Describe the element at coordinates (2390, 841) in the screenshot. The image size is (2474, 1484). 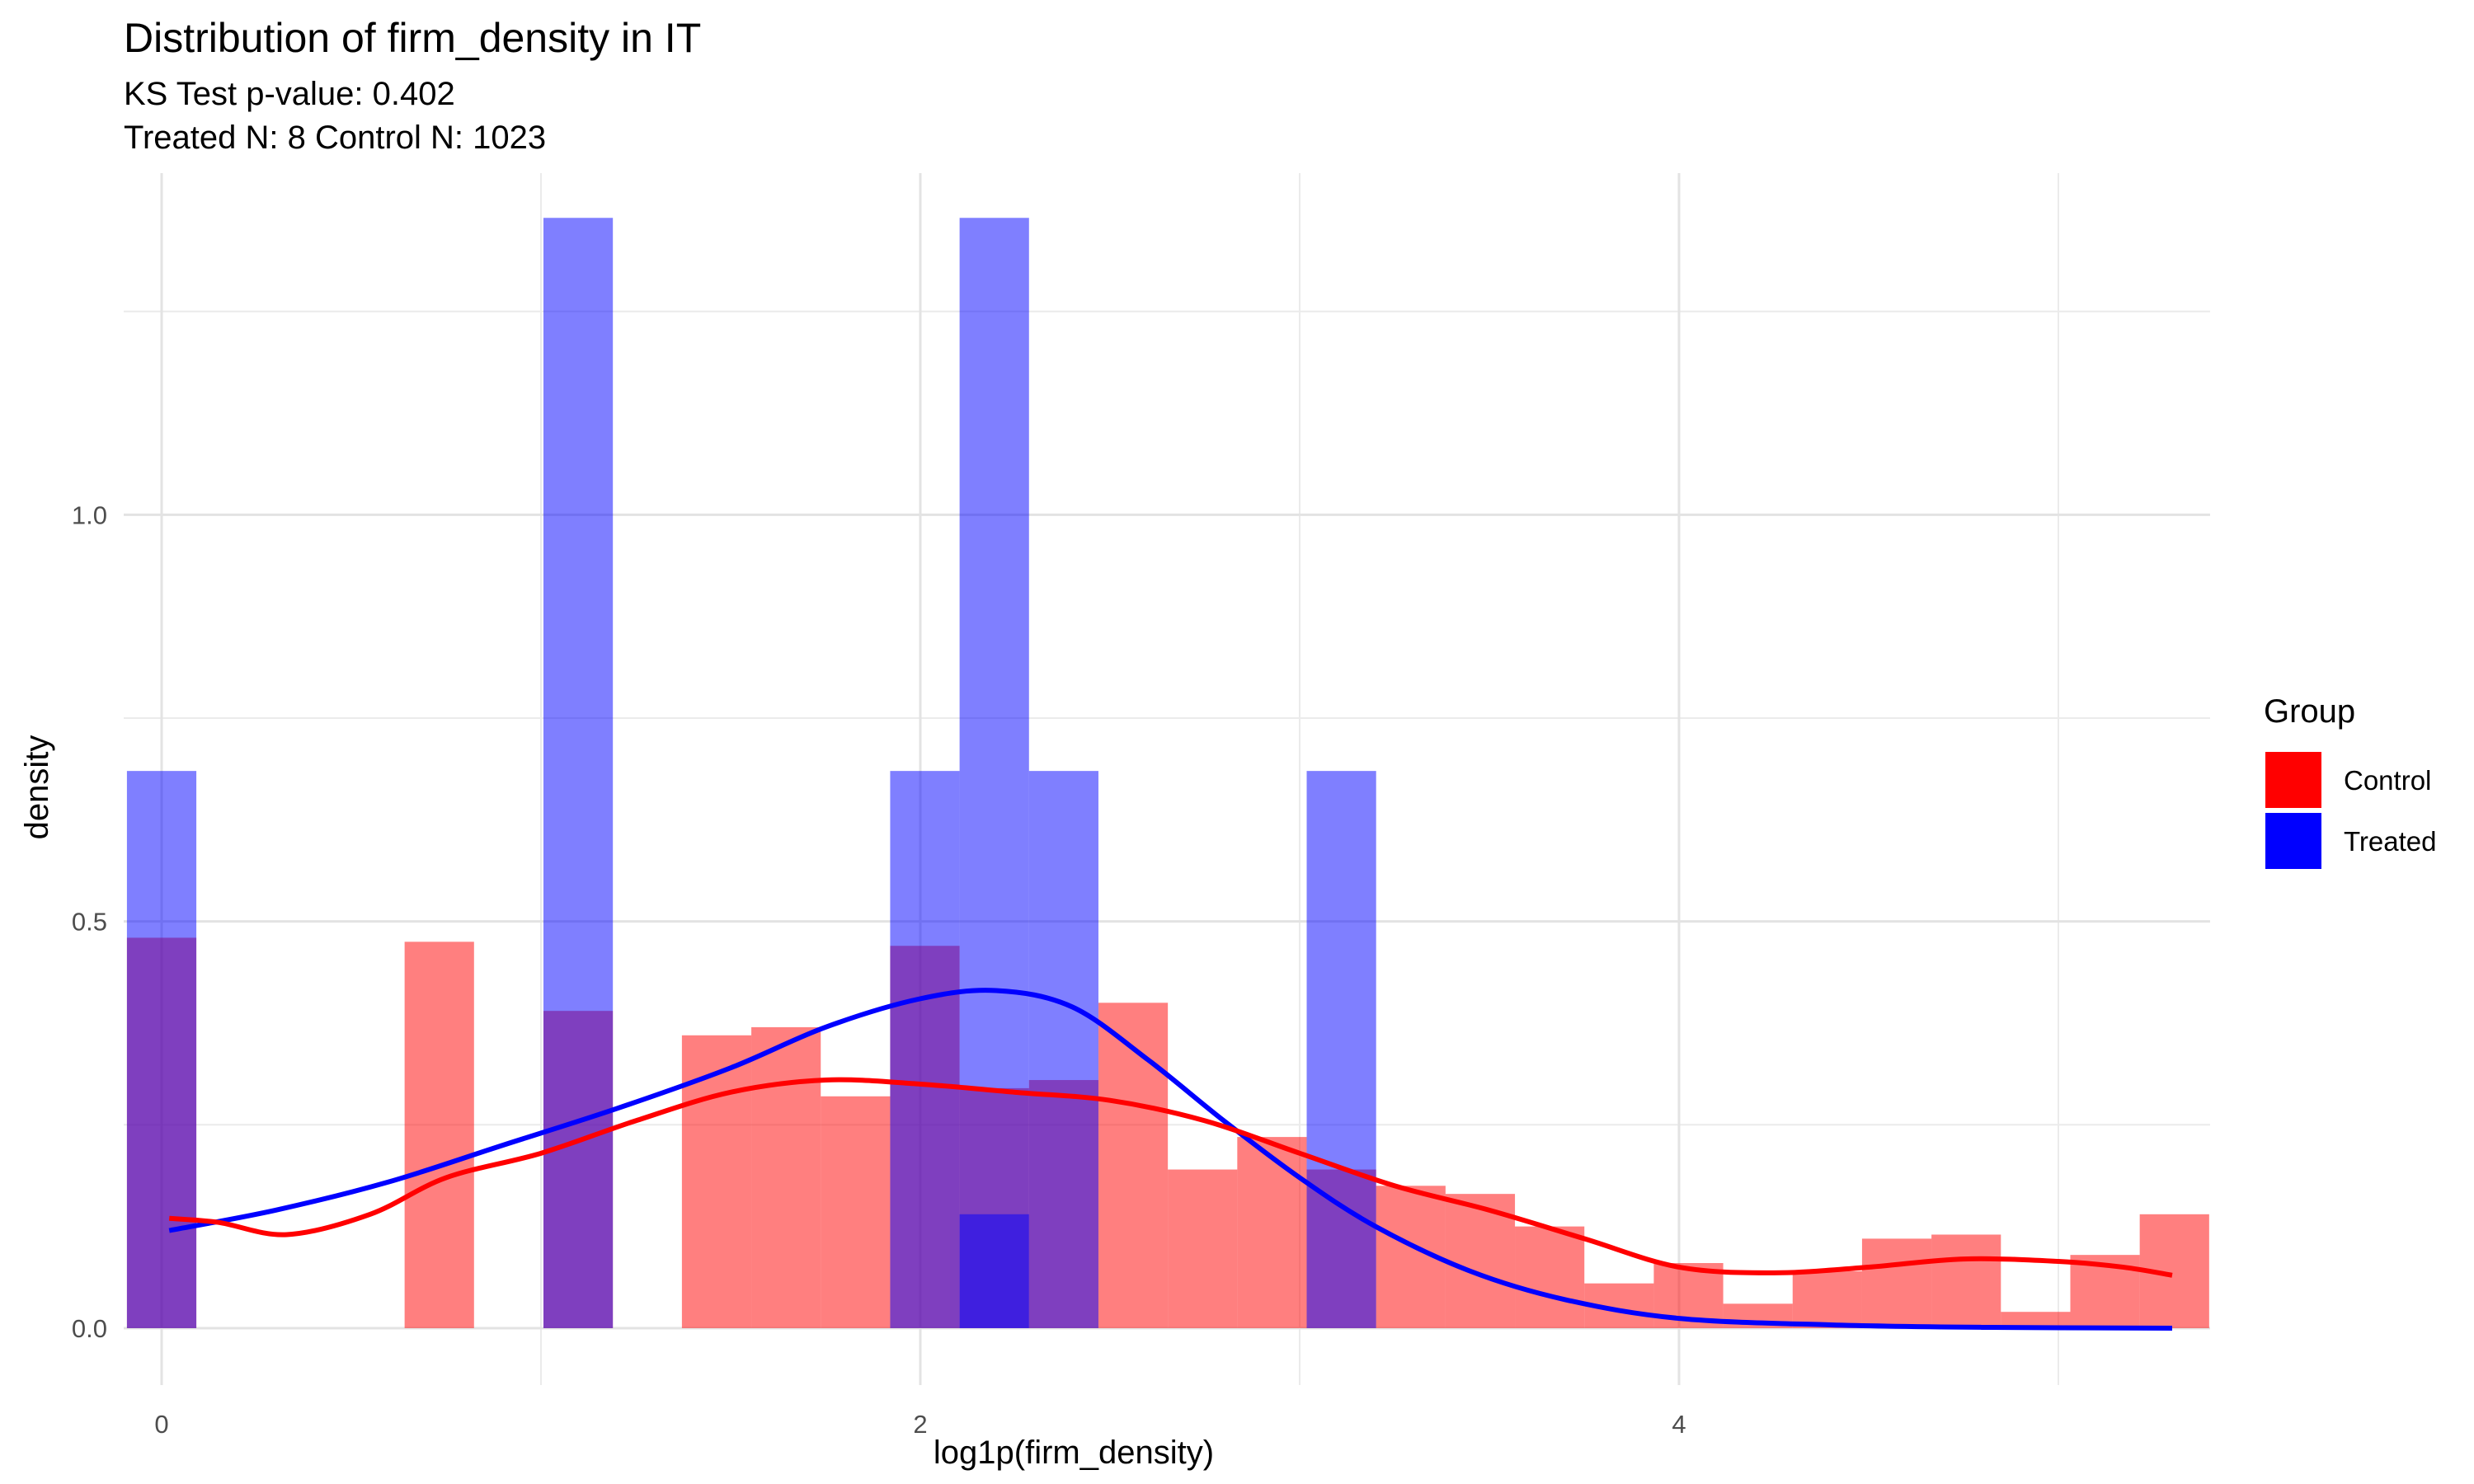
I see `legend-label-treated: Treated` at that location.